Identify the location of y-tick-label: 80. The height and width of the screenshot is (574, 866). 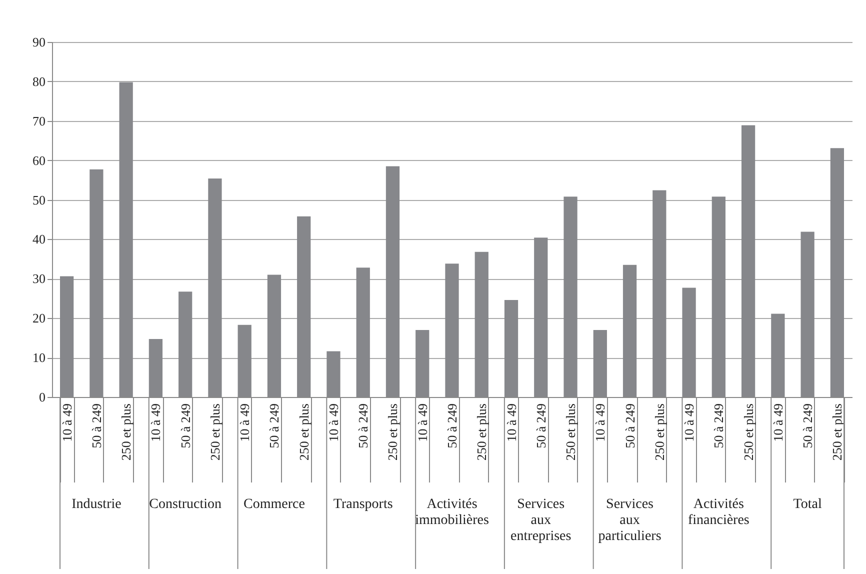
(39, 81).